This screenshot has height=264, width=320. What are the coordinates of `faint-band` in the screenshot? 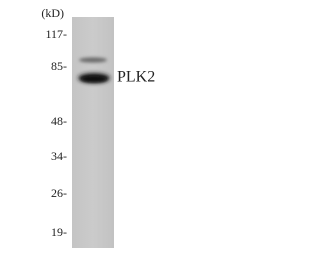 It's located at (93, 60).